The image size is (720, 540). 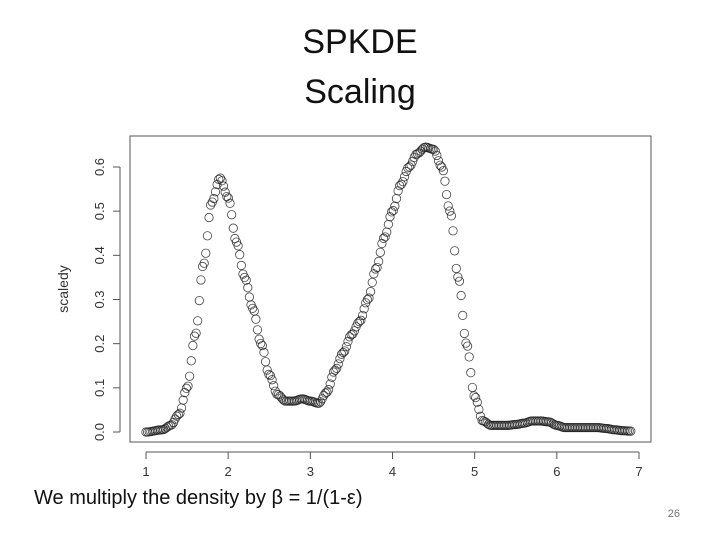 What do you see at coordinates (99, 255) in the screenshot?
I see `y-tick-label: 0.4` at bounding box center [99, 255].